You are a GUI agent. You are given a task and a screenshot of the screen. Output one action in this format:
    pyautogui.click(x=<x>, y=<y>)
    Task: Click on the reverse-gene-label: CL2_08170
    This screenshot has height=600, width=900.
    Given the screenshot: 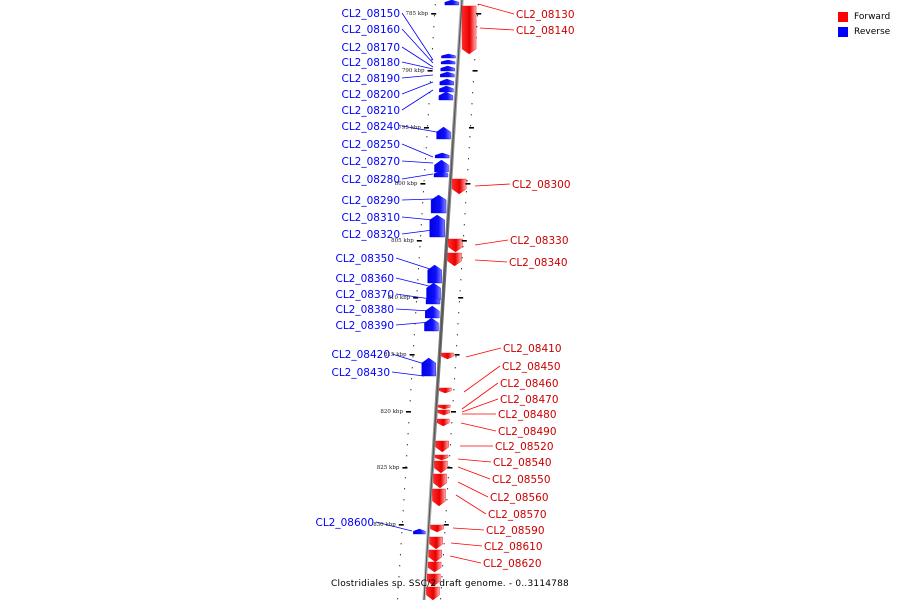 What is the action you would take?
    pyautogui.click(x=370, y=48)
    